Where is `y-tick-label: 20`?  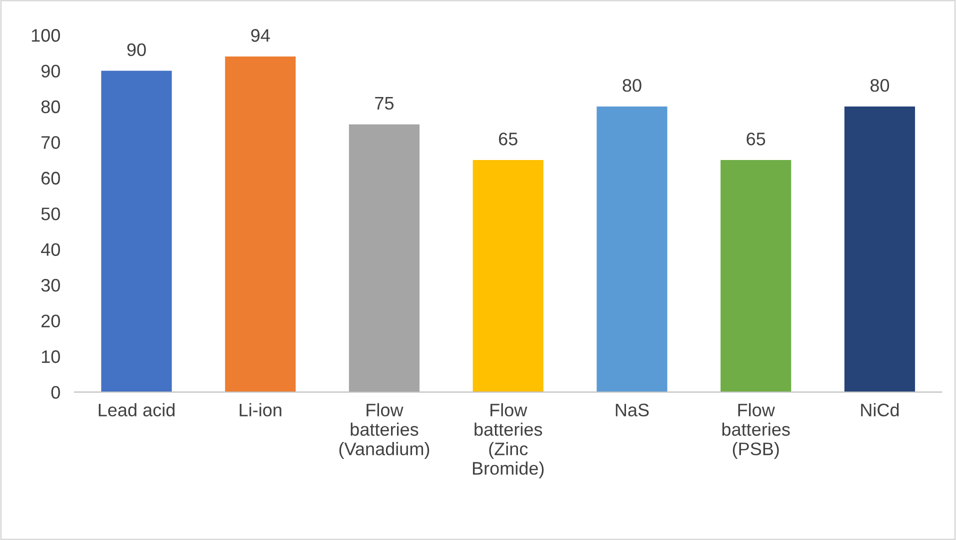 y-tick-label: 20 is located at coordinates (51, 321).